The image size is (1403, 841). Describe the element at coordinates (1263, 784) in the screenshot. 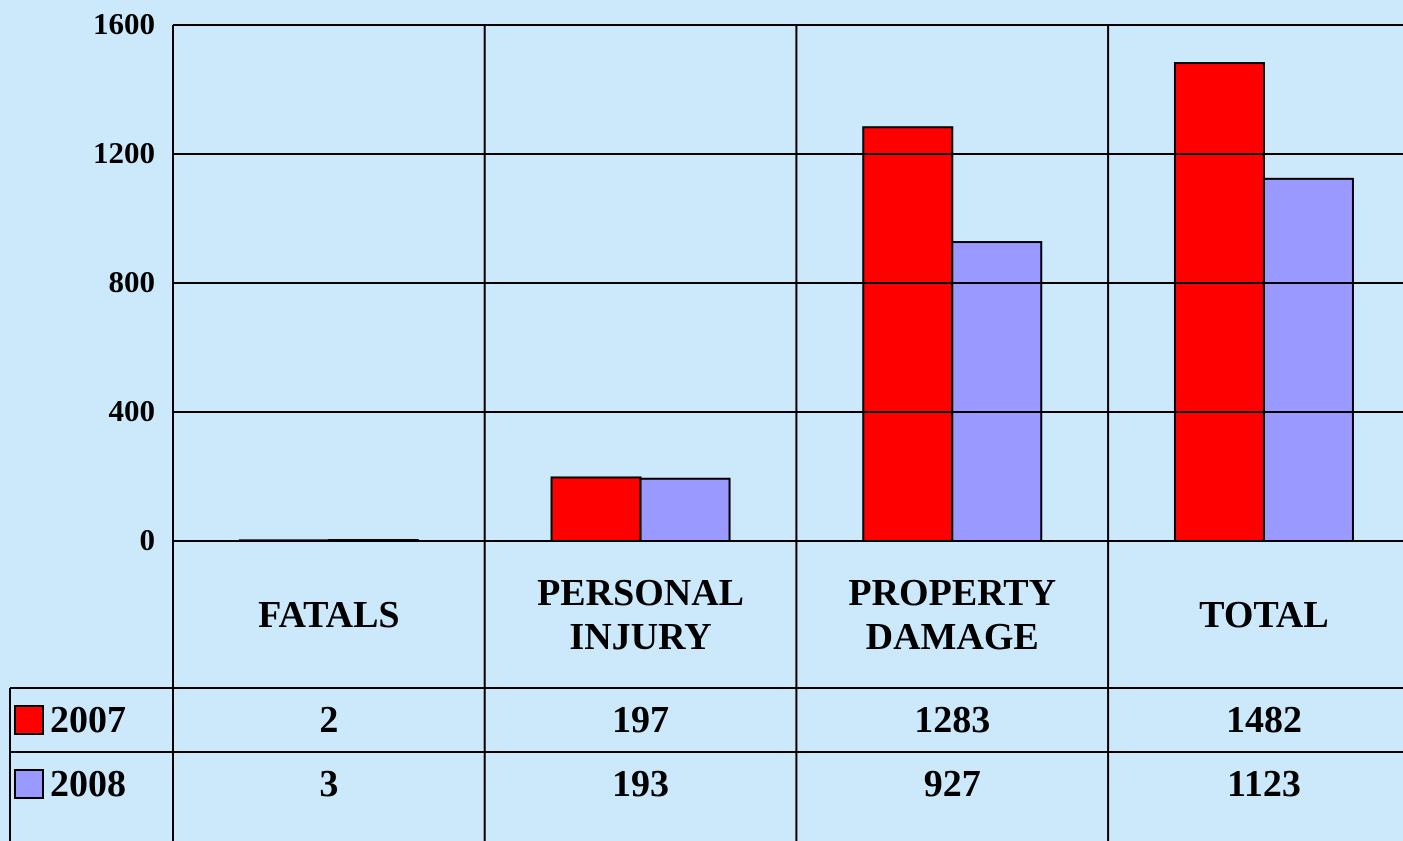

I see `table-value: 1123` at that location.